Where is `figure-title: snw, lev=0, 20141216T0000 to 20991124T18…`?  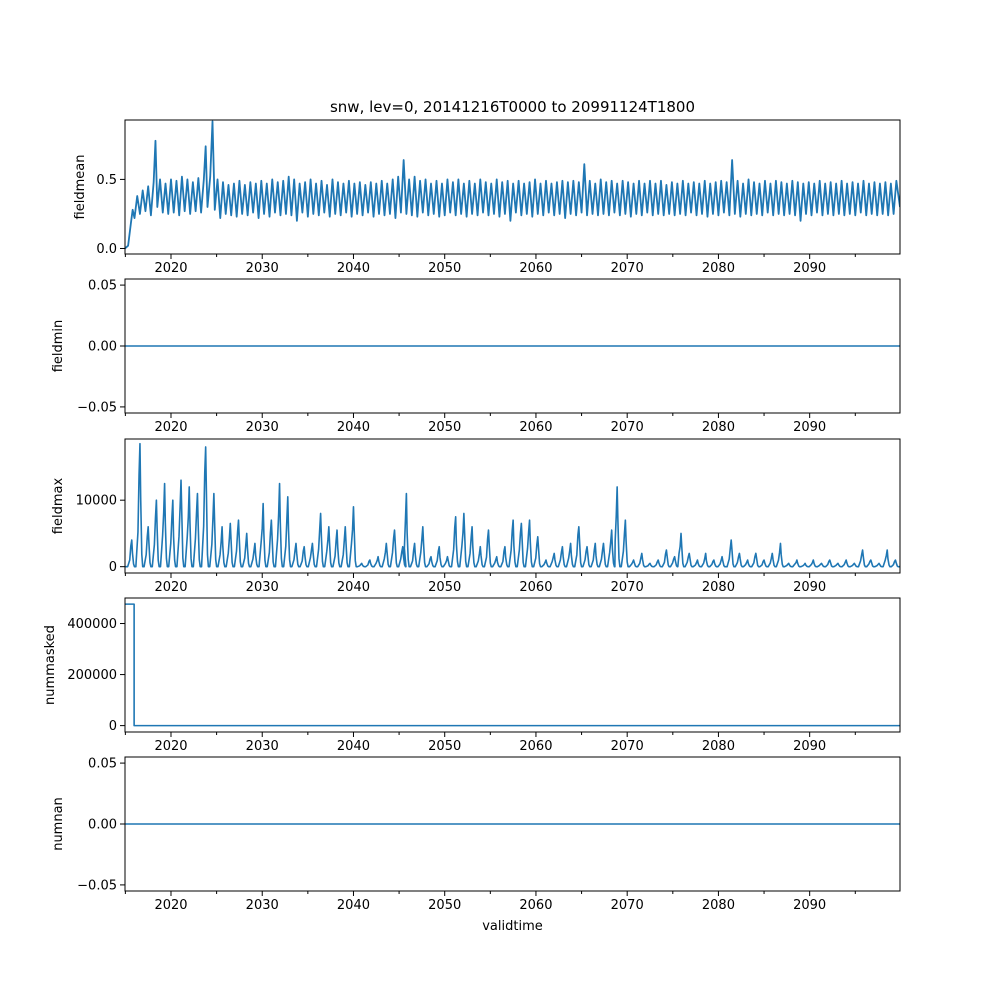
figure-title: snw, lev=0, 20141216T0000 to 20991124T18… is located at coordinates (512, 107).